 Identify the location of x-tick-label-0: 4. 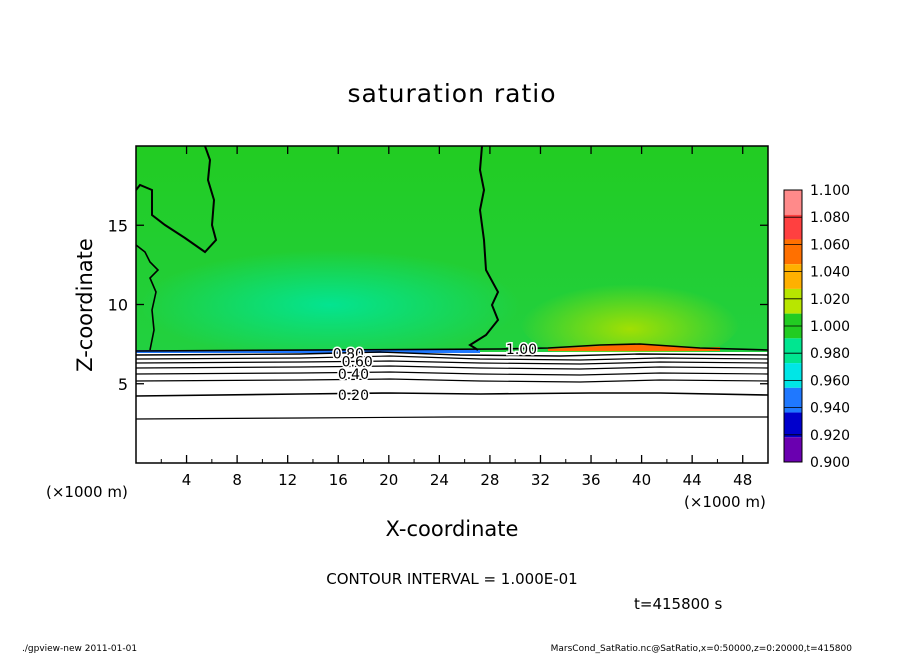
(187, 480).